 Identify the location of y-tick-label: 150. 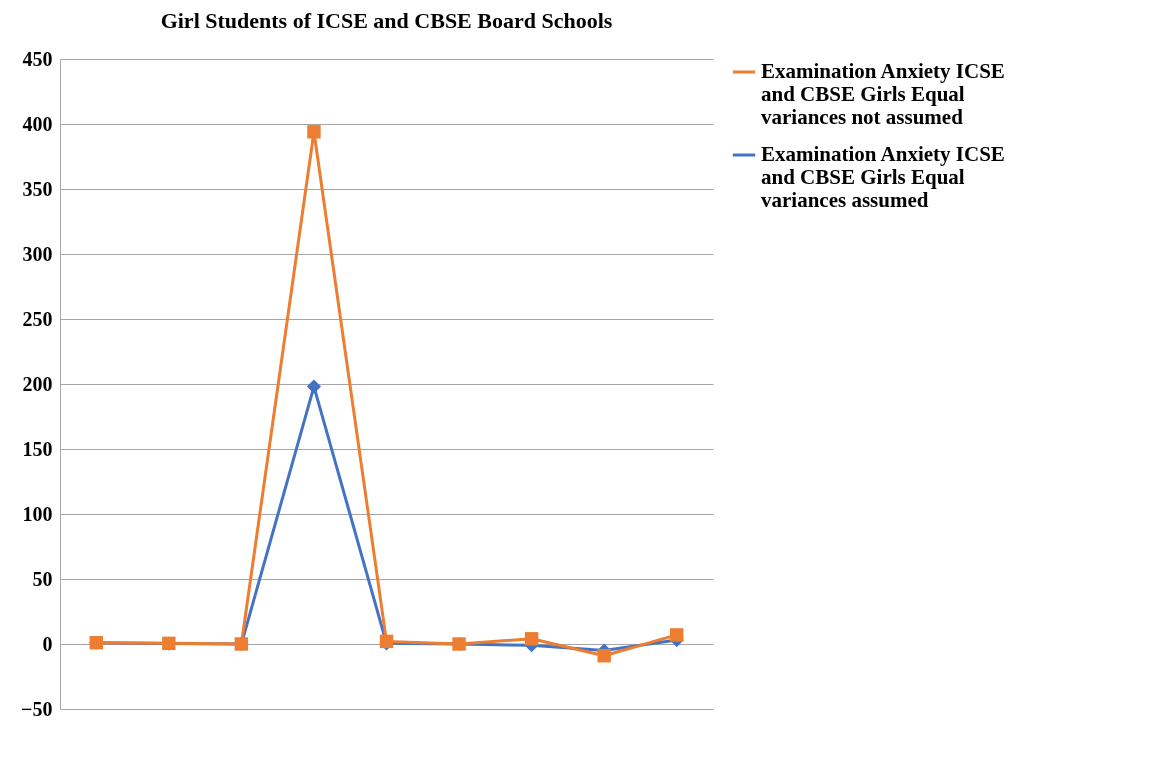
(37, 448).